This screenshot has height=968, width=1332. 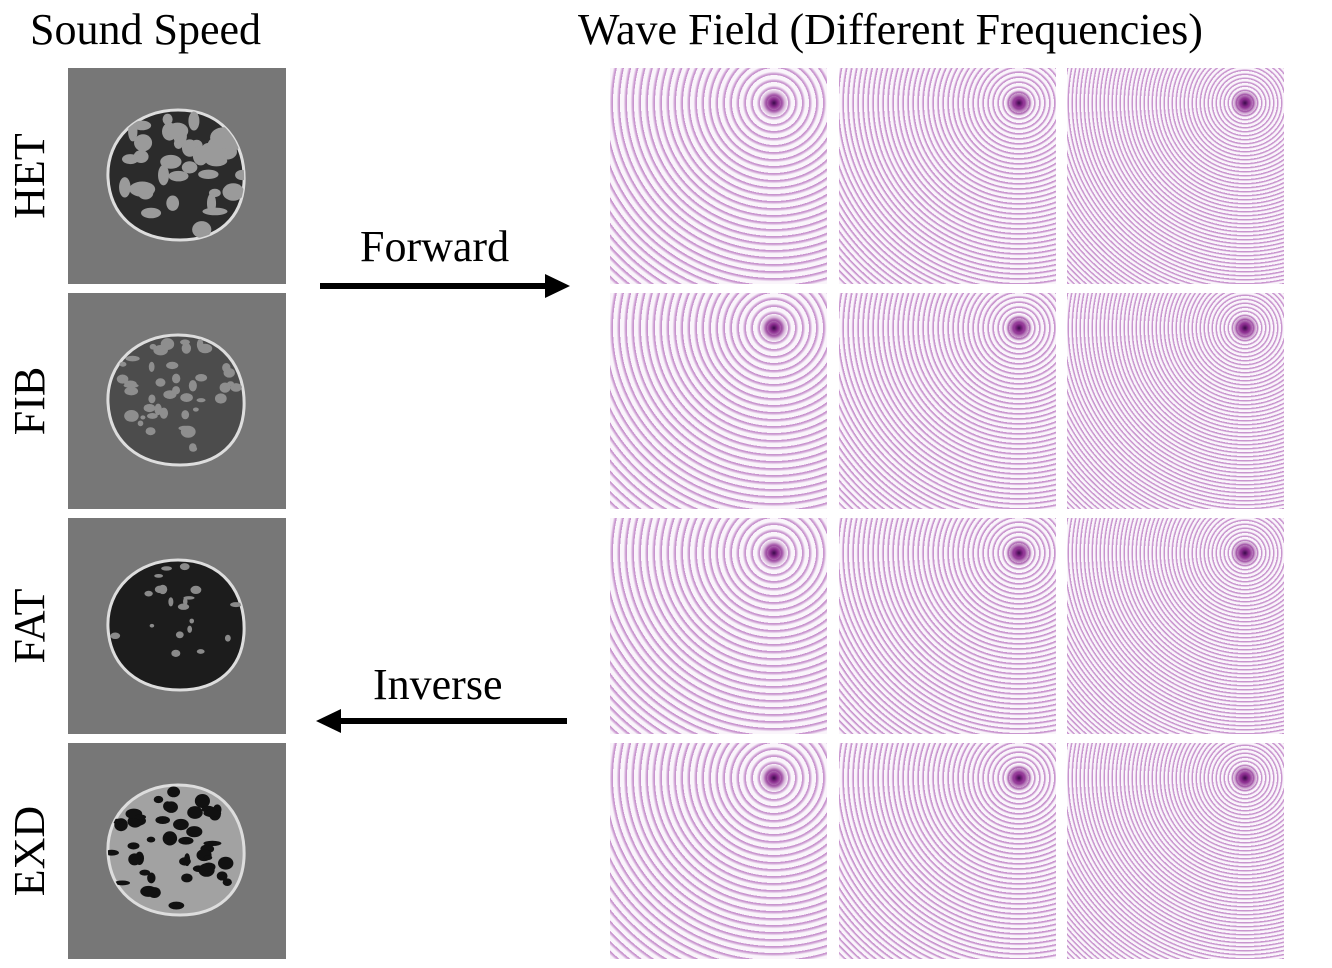 I want to click on row-label: EXD, so click(x=29, y=851).